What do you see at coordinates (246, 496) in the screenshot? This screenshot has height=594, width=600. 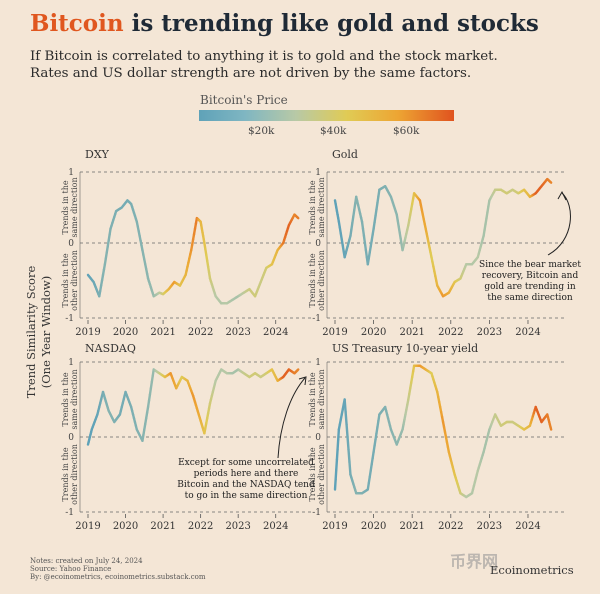 I see `annotation-line: to go in the same direction` at bounding box center [246, 496].